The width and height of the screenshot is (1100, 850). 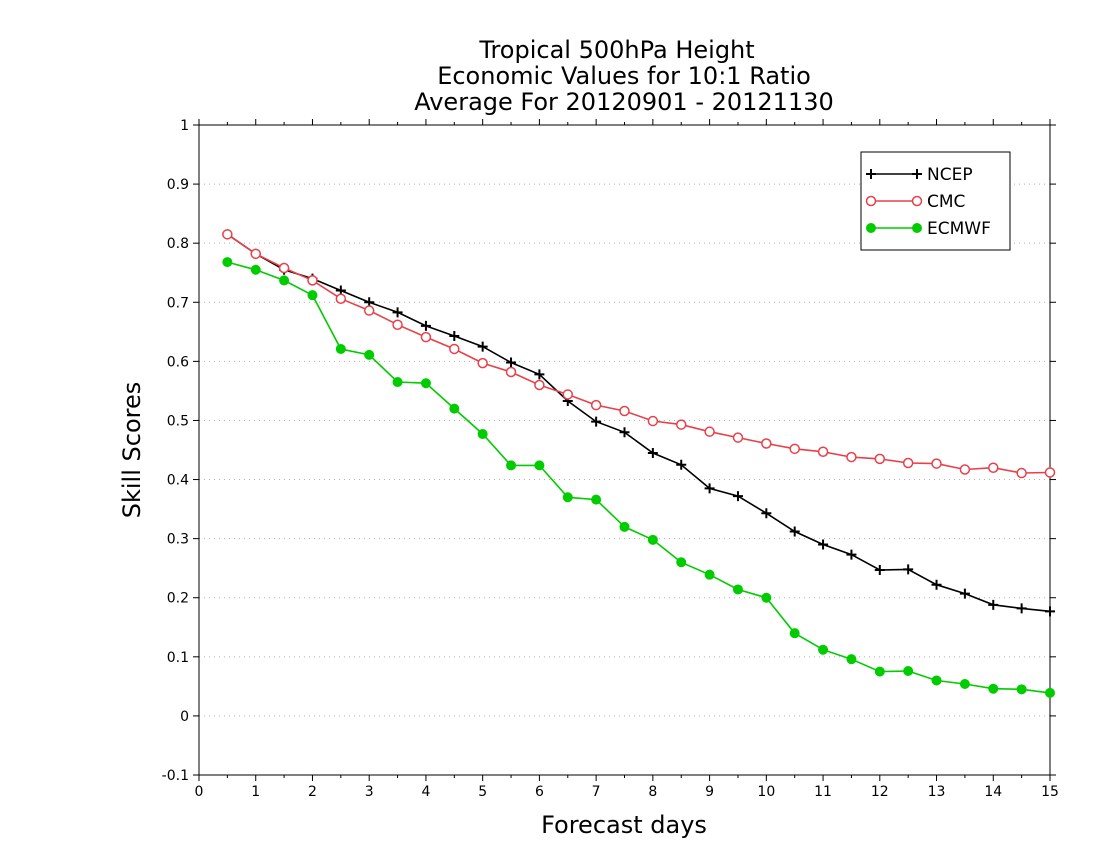 What do you see at coordinates (369, 792) in the screenshot?
I see `x-tick-label: 3` at bounding box center [369, 792].